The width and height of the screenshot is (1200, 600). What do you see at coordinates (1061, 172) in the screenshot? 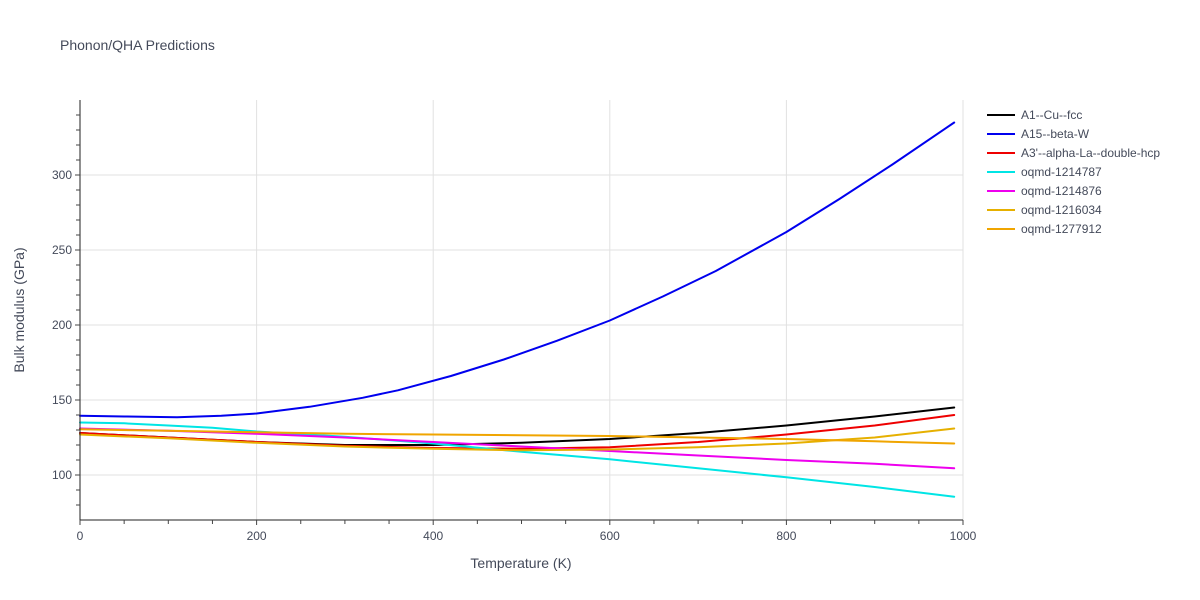
I see `legend-label: oqmd-1214787` at bounding box center [1061, 172].